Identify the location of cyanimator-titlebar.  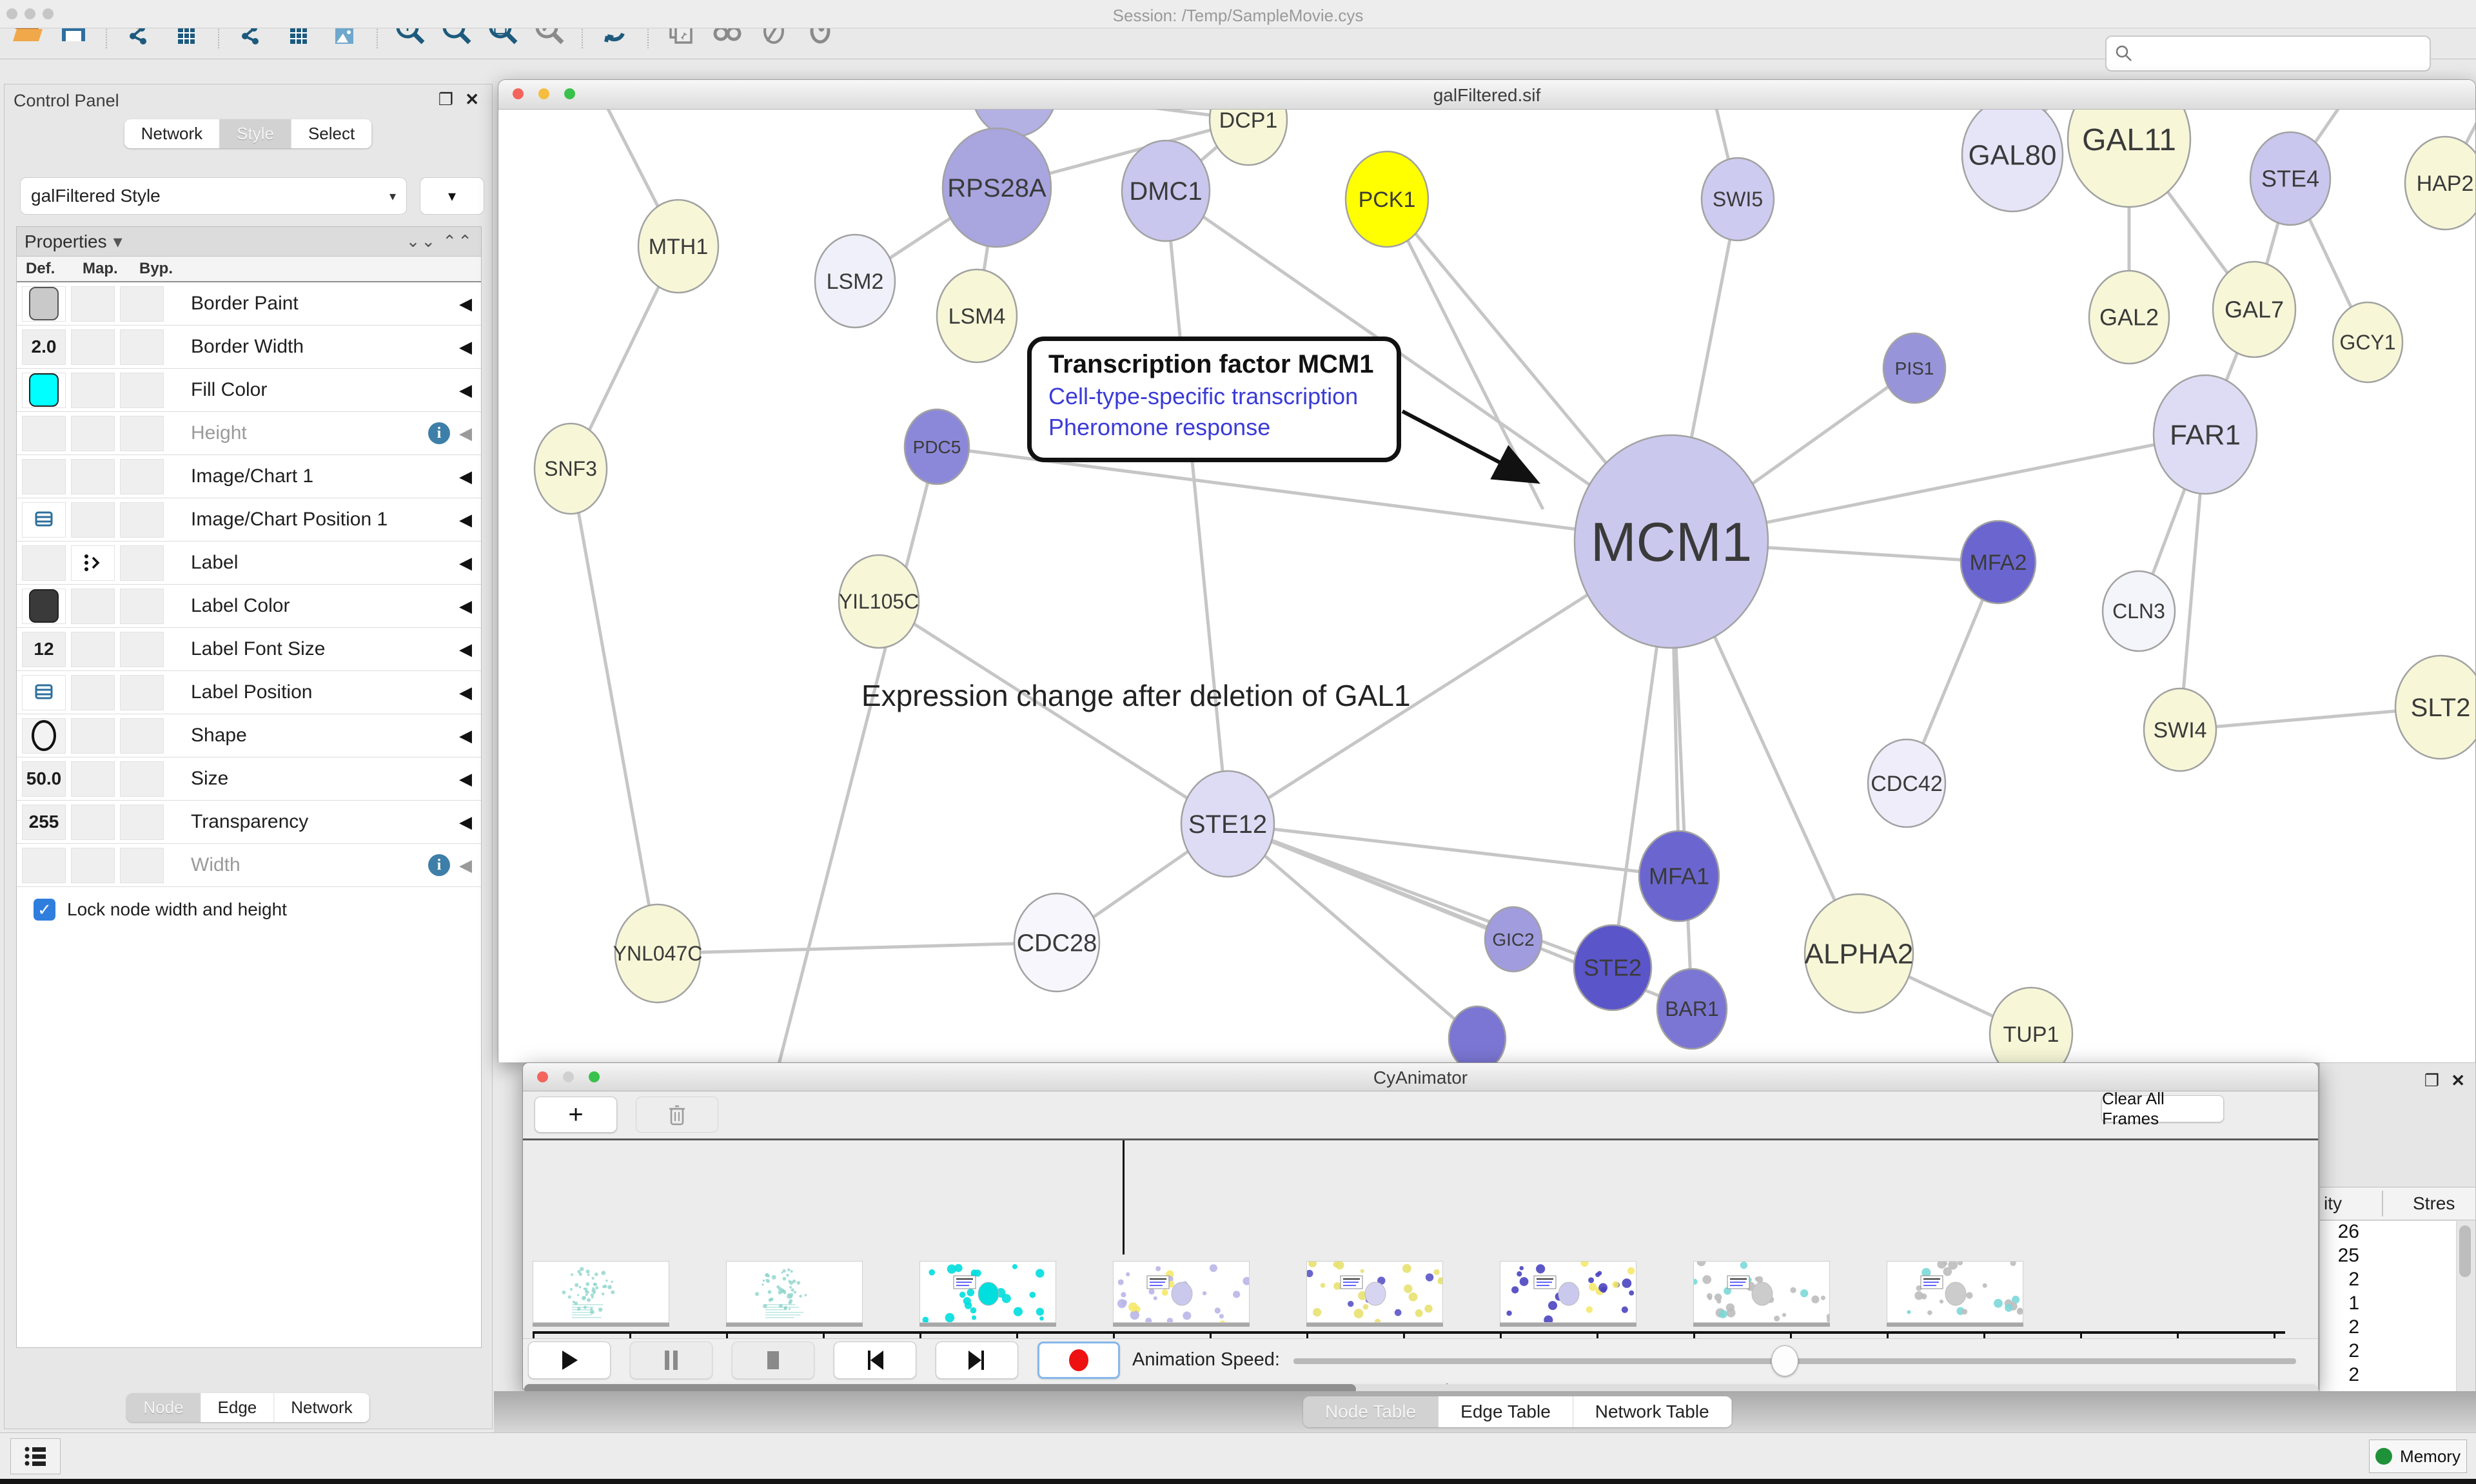
(1420, 1077).